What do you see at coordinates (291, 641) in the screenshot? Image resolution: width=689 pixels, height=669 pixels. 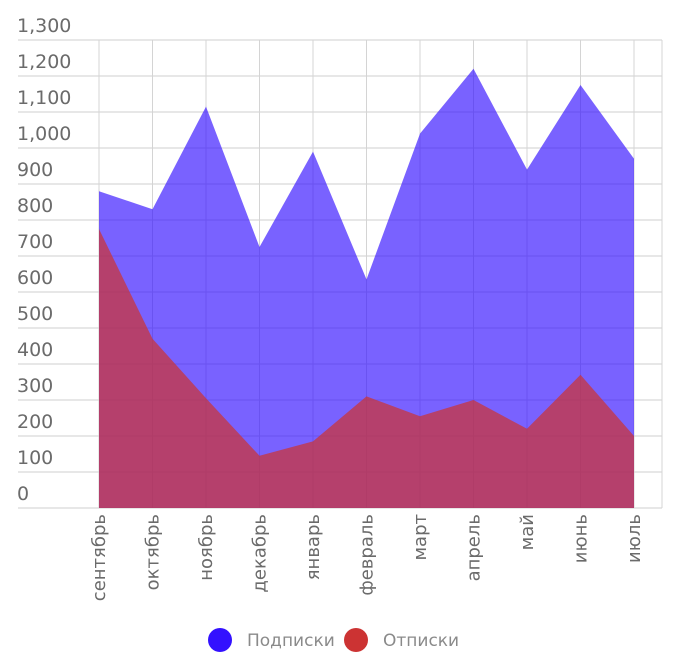 I see `legend-label-0: Подписки` at bounding box center [291, 641].